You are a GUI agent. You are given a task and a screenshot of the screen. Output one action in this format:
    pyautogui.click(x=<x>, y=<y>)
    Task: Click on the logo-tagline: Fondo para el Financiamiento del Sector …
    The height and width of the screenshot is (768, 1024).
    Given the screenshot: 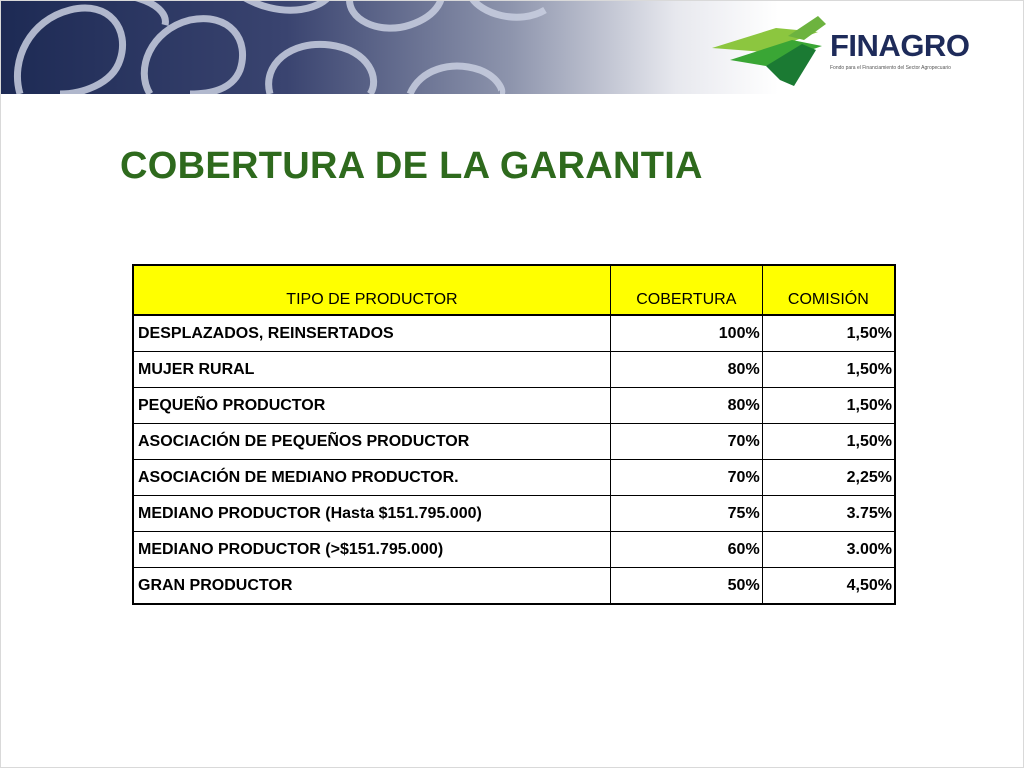 What is the action you would take?
    pyautogui.click(x=890, y=68)
    